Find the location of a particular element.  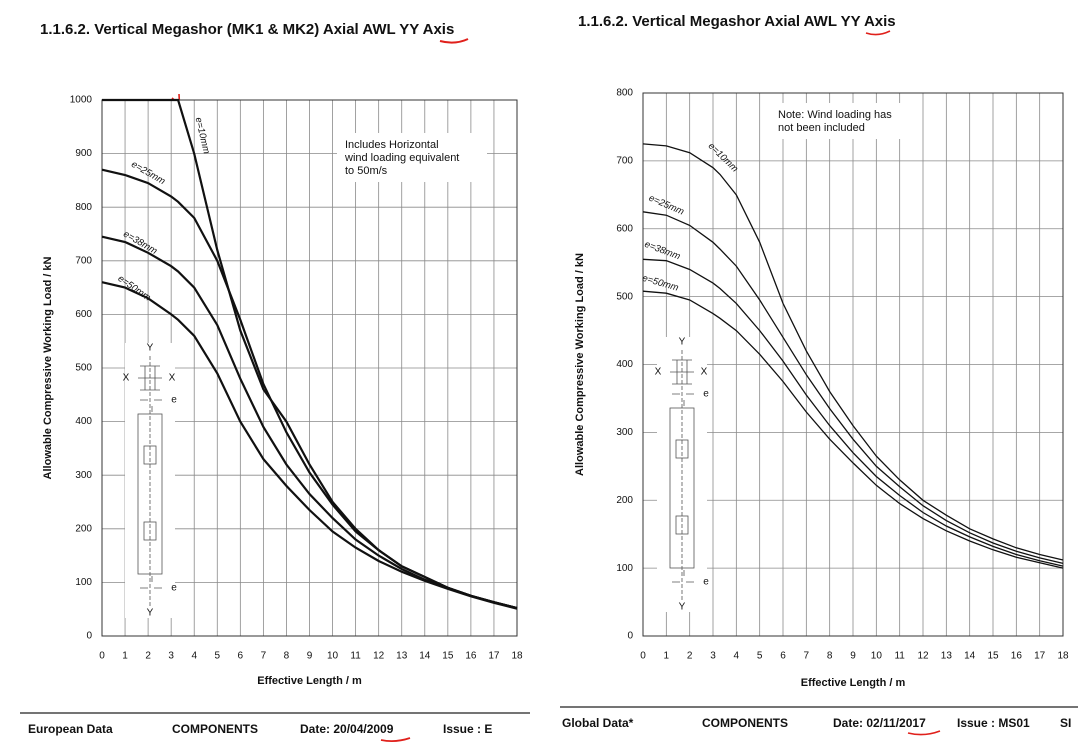

footer-text: Date: 20/04/2009 is located at coordinates (347, 729).